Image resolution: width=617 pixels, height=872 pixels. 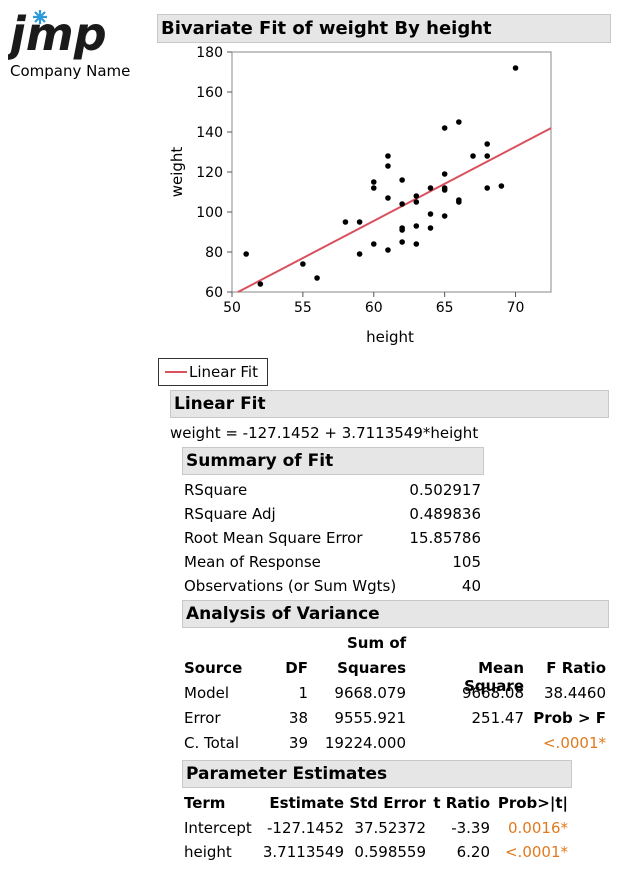 What do you see at coordinates (377, 774) in the screenshot?
I see `parameter-estimates-header: Parameter Estimates` at bounding box center [377, 774].